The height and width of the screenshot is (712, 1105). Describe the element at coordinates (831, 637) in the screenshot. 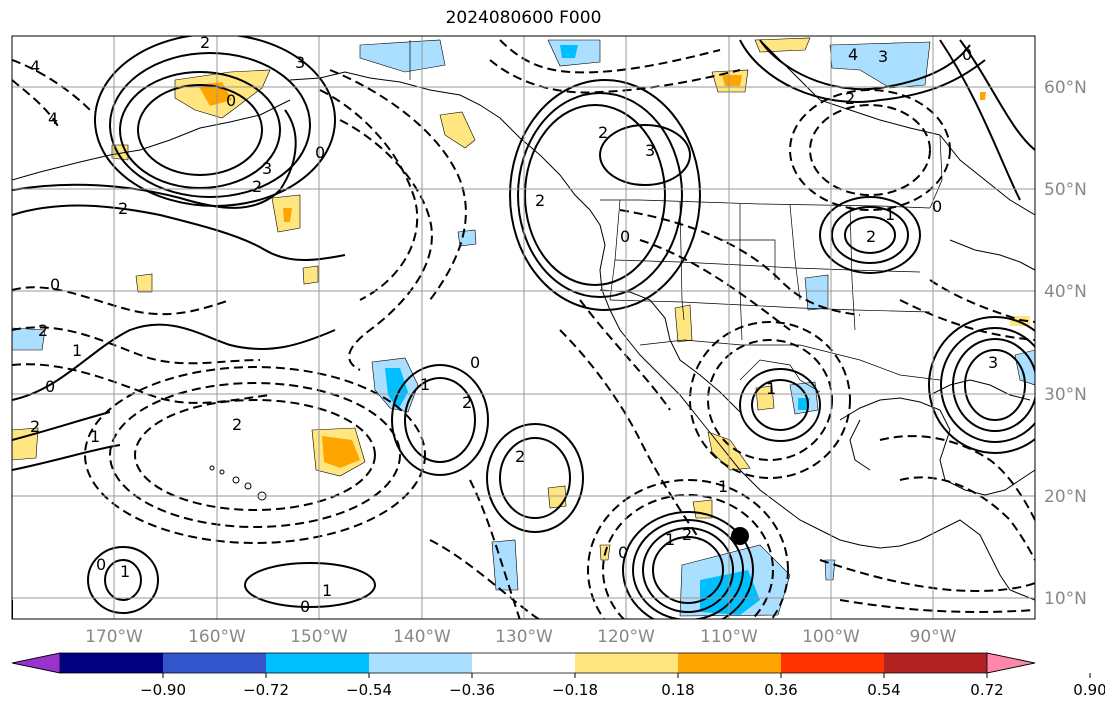

I see `lon-label: 100°W` at that location.